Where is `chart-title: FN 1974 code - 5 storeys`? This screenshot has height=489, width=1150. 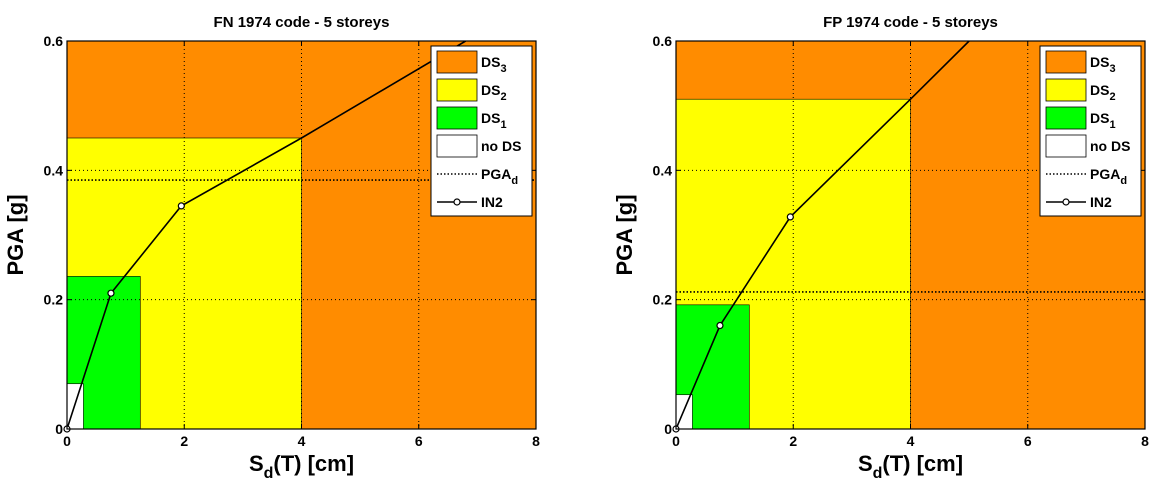
chart-title: FN 1974 code - 5 storeys is located at coordinates (302, 22).